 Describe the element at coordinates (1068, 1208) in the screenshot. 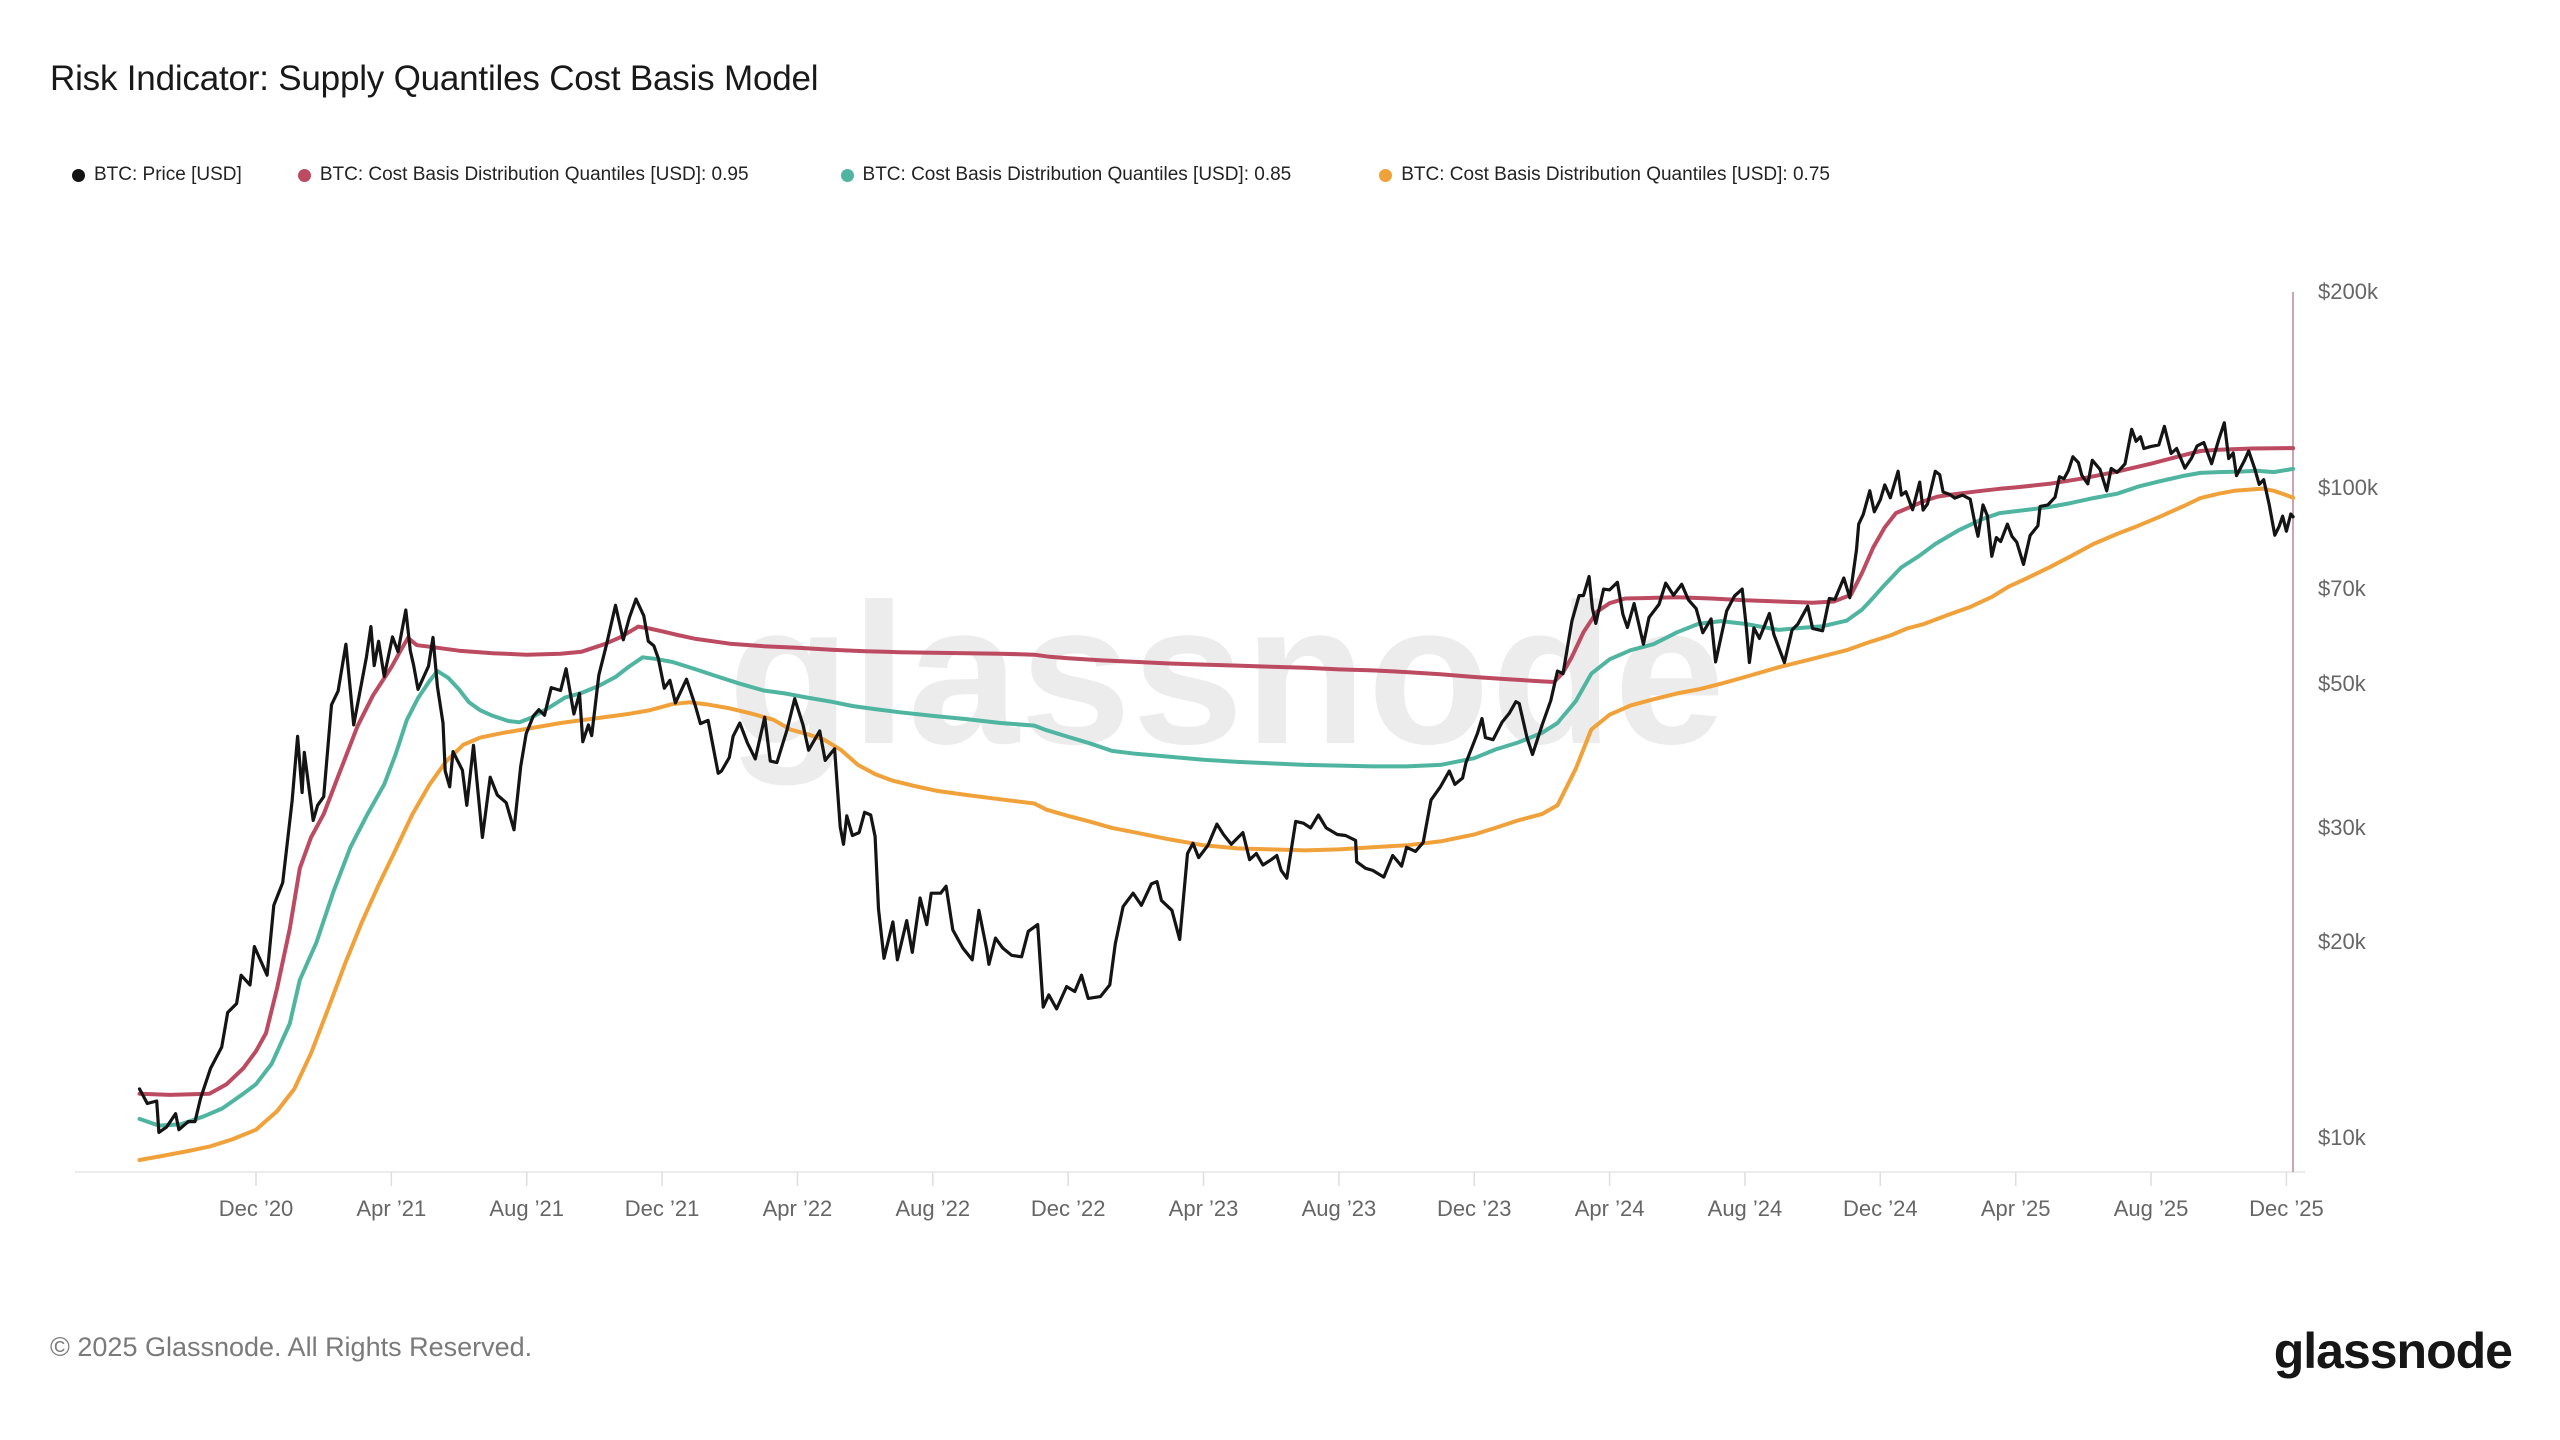

I see `x-tick-label: Dec ’22` at that location.